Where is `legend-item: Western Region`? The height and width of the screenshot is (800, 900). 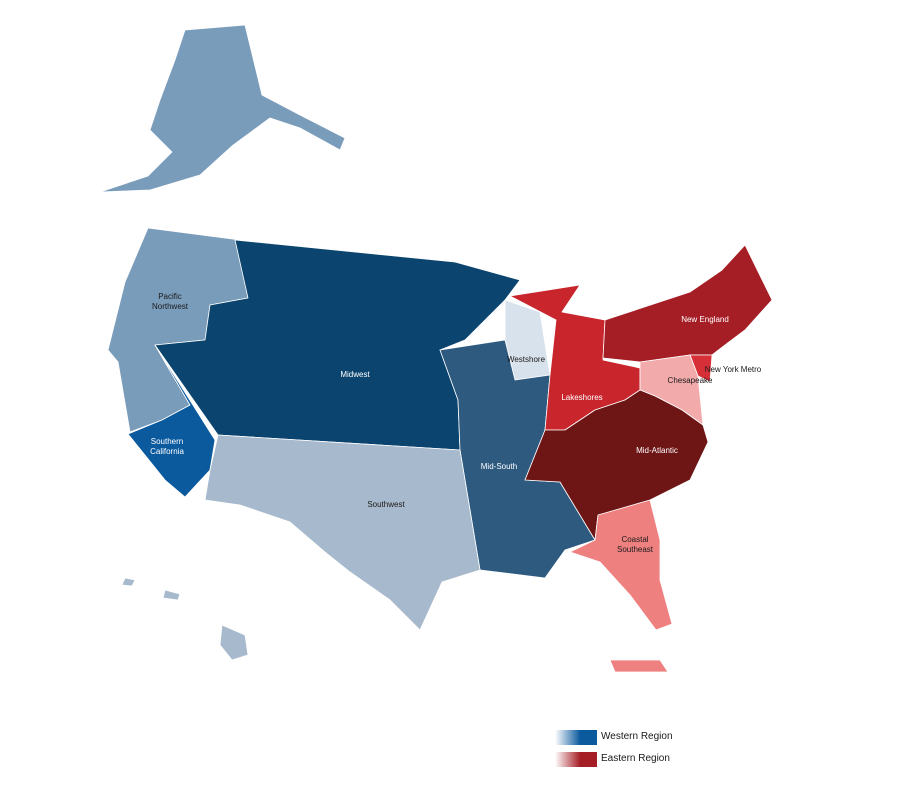 legend-item: Western Region is located at coordinates (655, 738).